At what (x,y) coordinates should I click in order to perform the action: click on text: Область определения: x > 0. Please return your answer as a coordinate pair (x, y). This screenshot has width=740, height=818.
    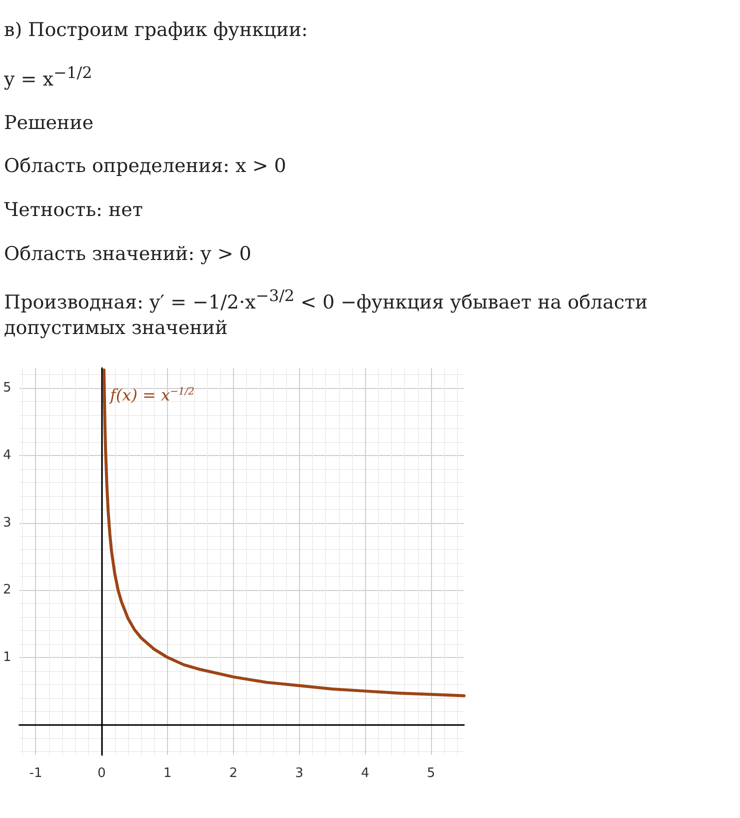
    Looking at the image, I should click on (146, 167).